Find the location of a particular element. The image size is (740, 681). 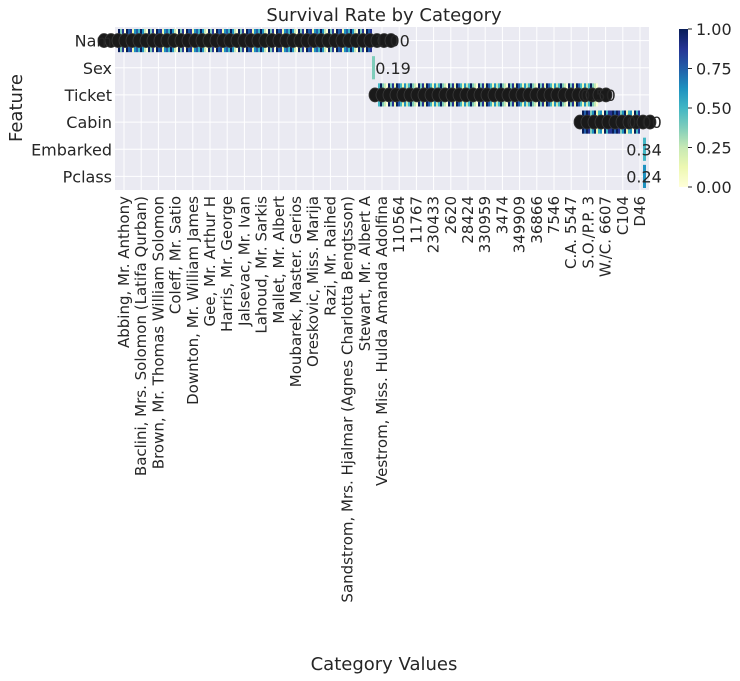

annotation-value-name: 1.00 is located at coordinates (392, 41).